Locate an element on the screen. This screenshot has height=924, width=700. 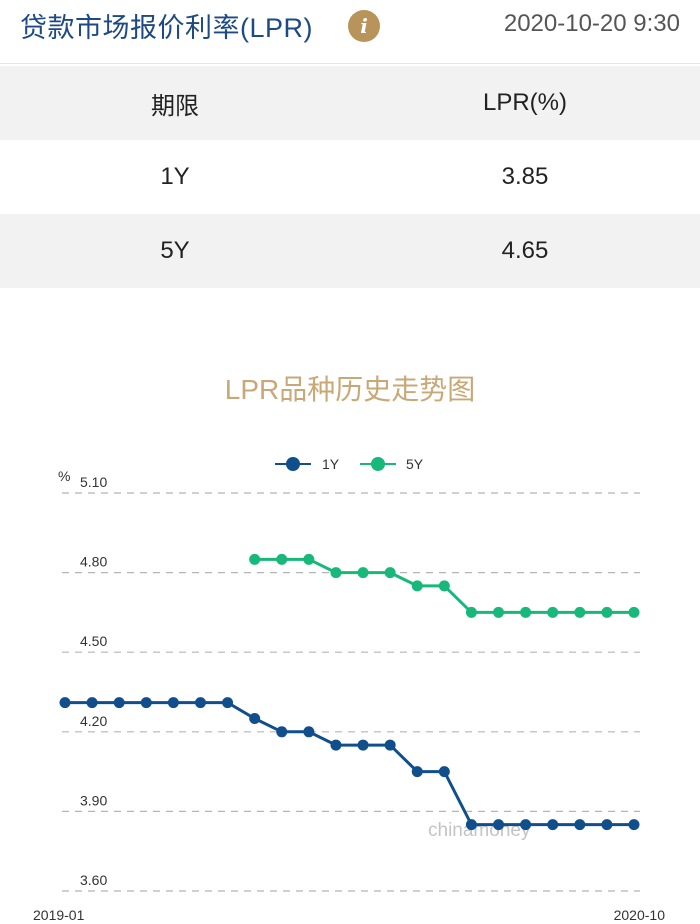
y-tick-label: 4.80 is located at coordinates (93, 562).